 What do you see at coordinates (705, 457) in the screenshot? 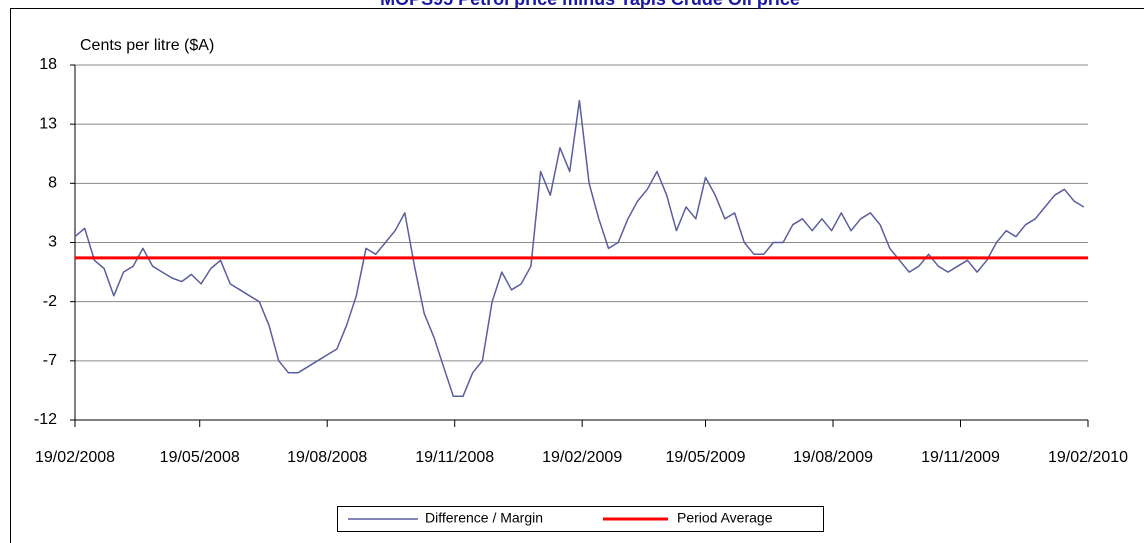
I see `x-tick-label: 19/05/2009` at bounding box center [705, 457].